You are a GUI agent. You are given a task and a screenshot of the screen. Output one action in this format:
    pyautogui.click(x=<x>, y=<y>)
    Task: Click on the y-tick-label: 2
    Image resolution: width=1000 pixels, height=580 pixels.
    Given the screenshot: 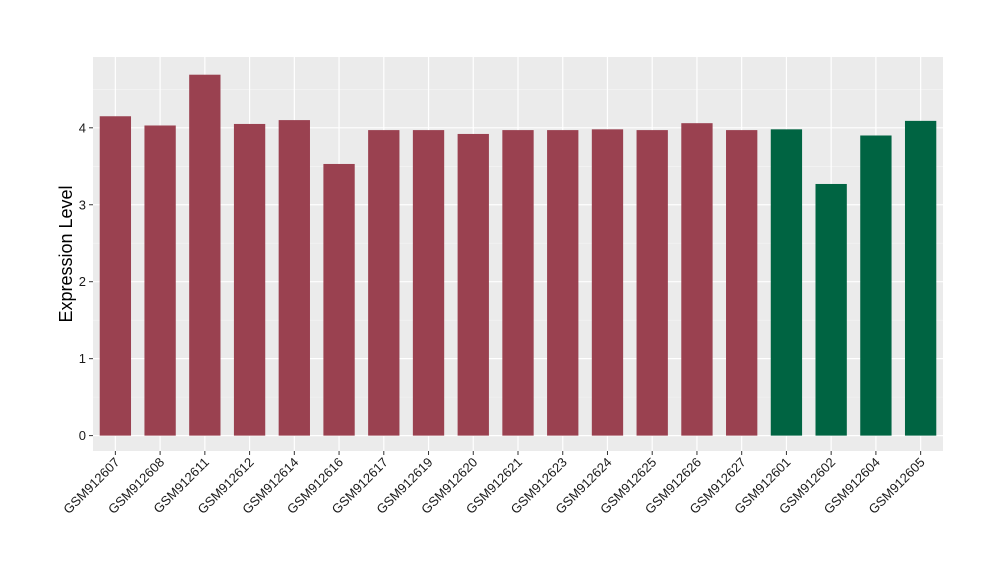 What is the action you would take?
    pyautogui.click(x=82, y=281)
    